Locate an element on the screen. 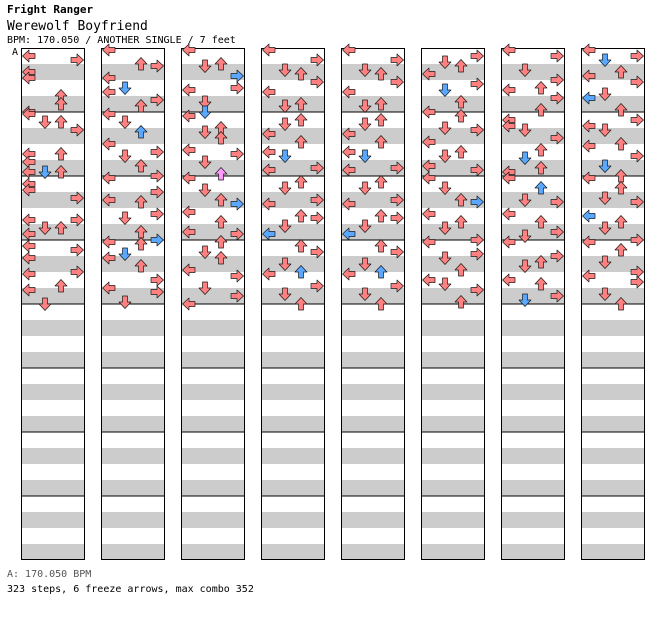 This screenshot has height=620, width=672. game-title: Fright Ranger is located at coordinates (50, 9).